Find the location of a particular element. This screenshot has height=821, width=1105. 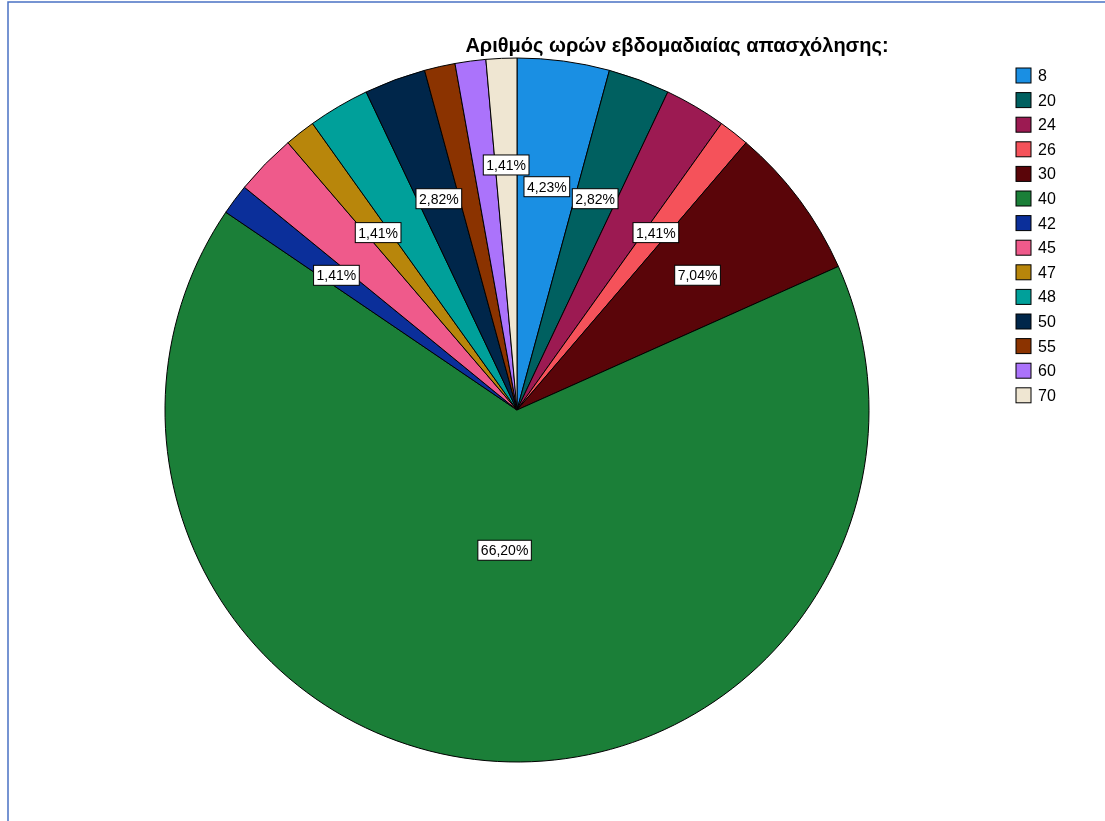

legend-label: 24 is located at coordinates (1047, 125).